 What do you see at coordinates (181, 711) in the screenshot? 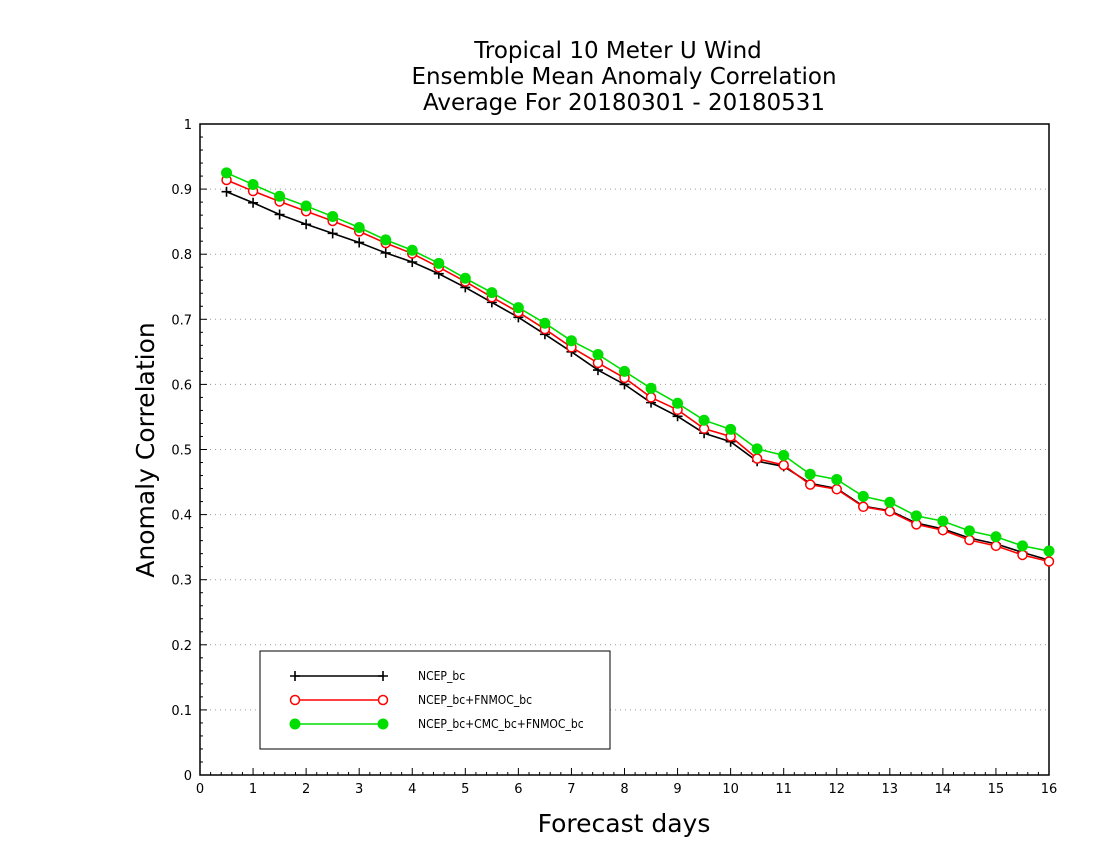
I see `y-tick-label-1: 0.1` at bounding box center [181, 711].